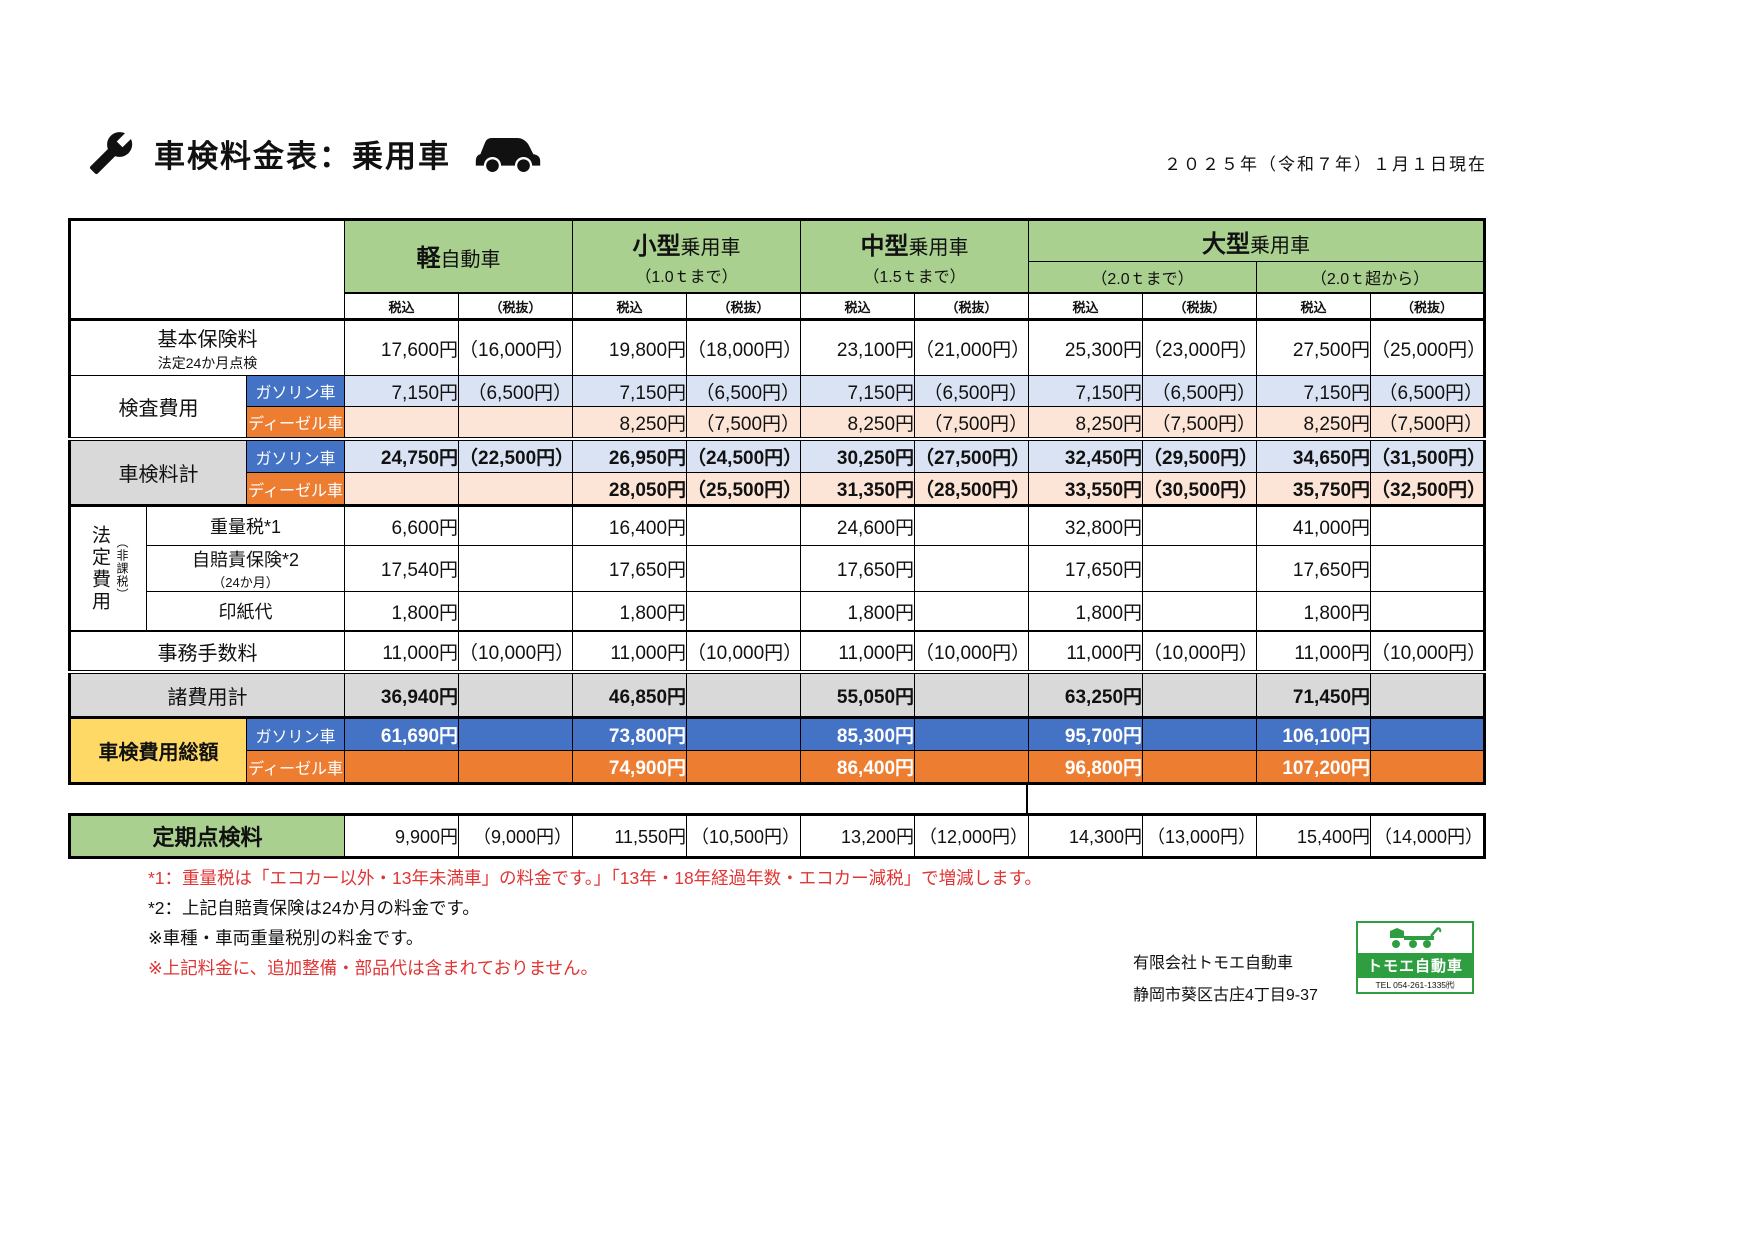  Describe the element at coordinates (1086, 489) in the screenshot. I see `cell: 33,550円` at that location.